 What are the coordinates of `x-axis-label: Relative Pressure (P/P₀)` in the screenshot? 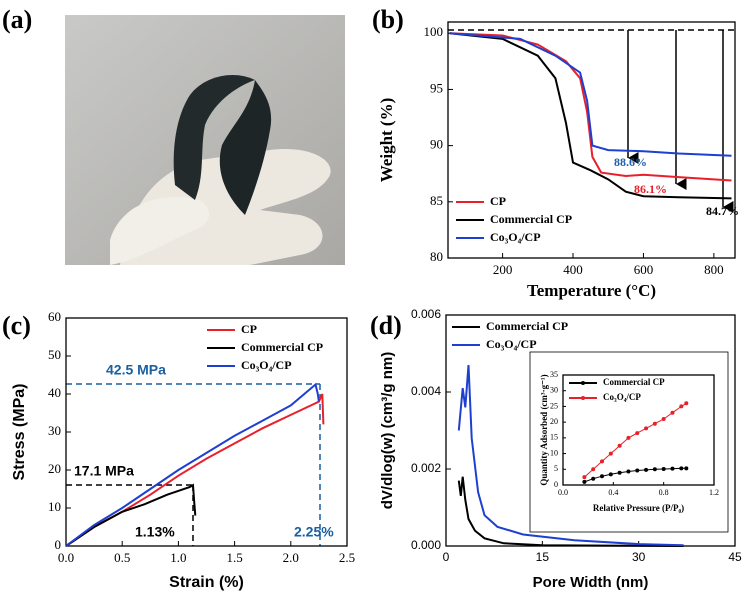 It's located at (638, 508).